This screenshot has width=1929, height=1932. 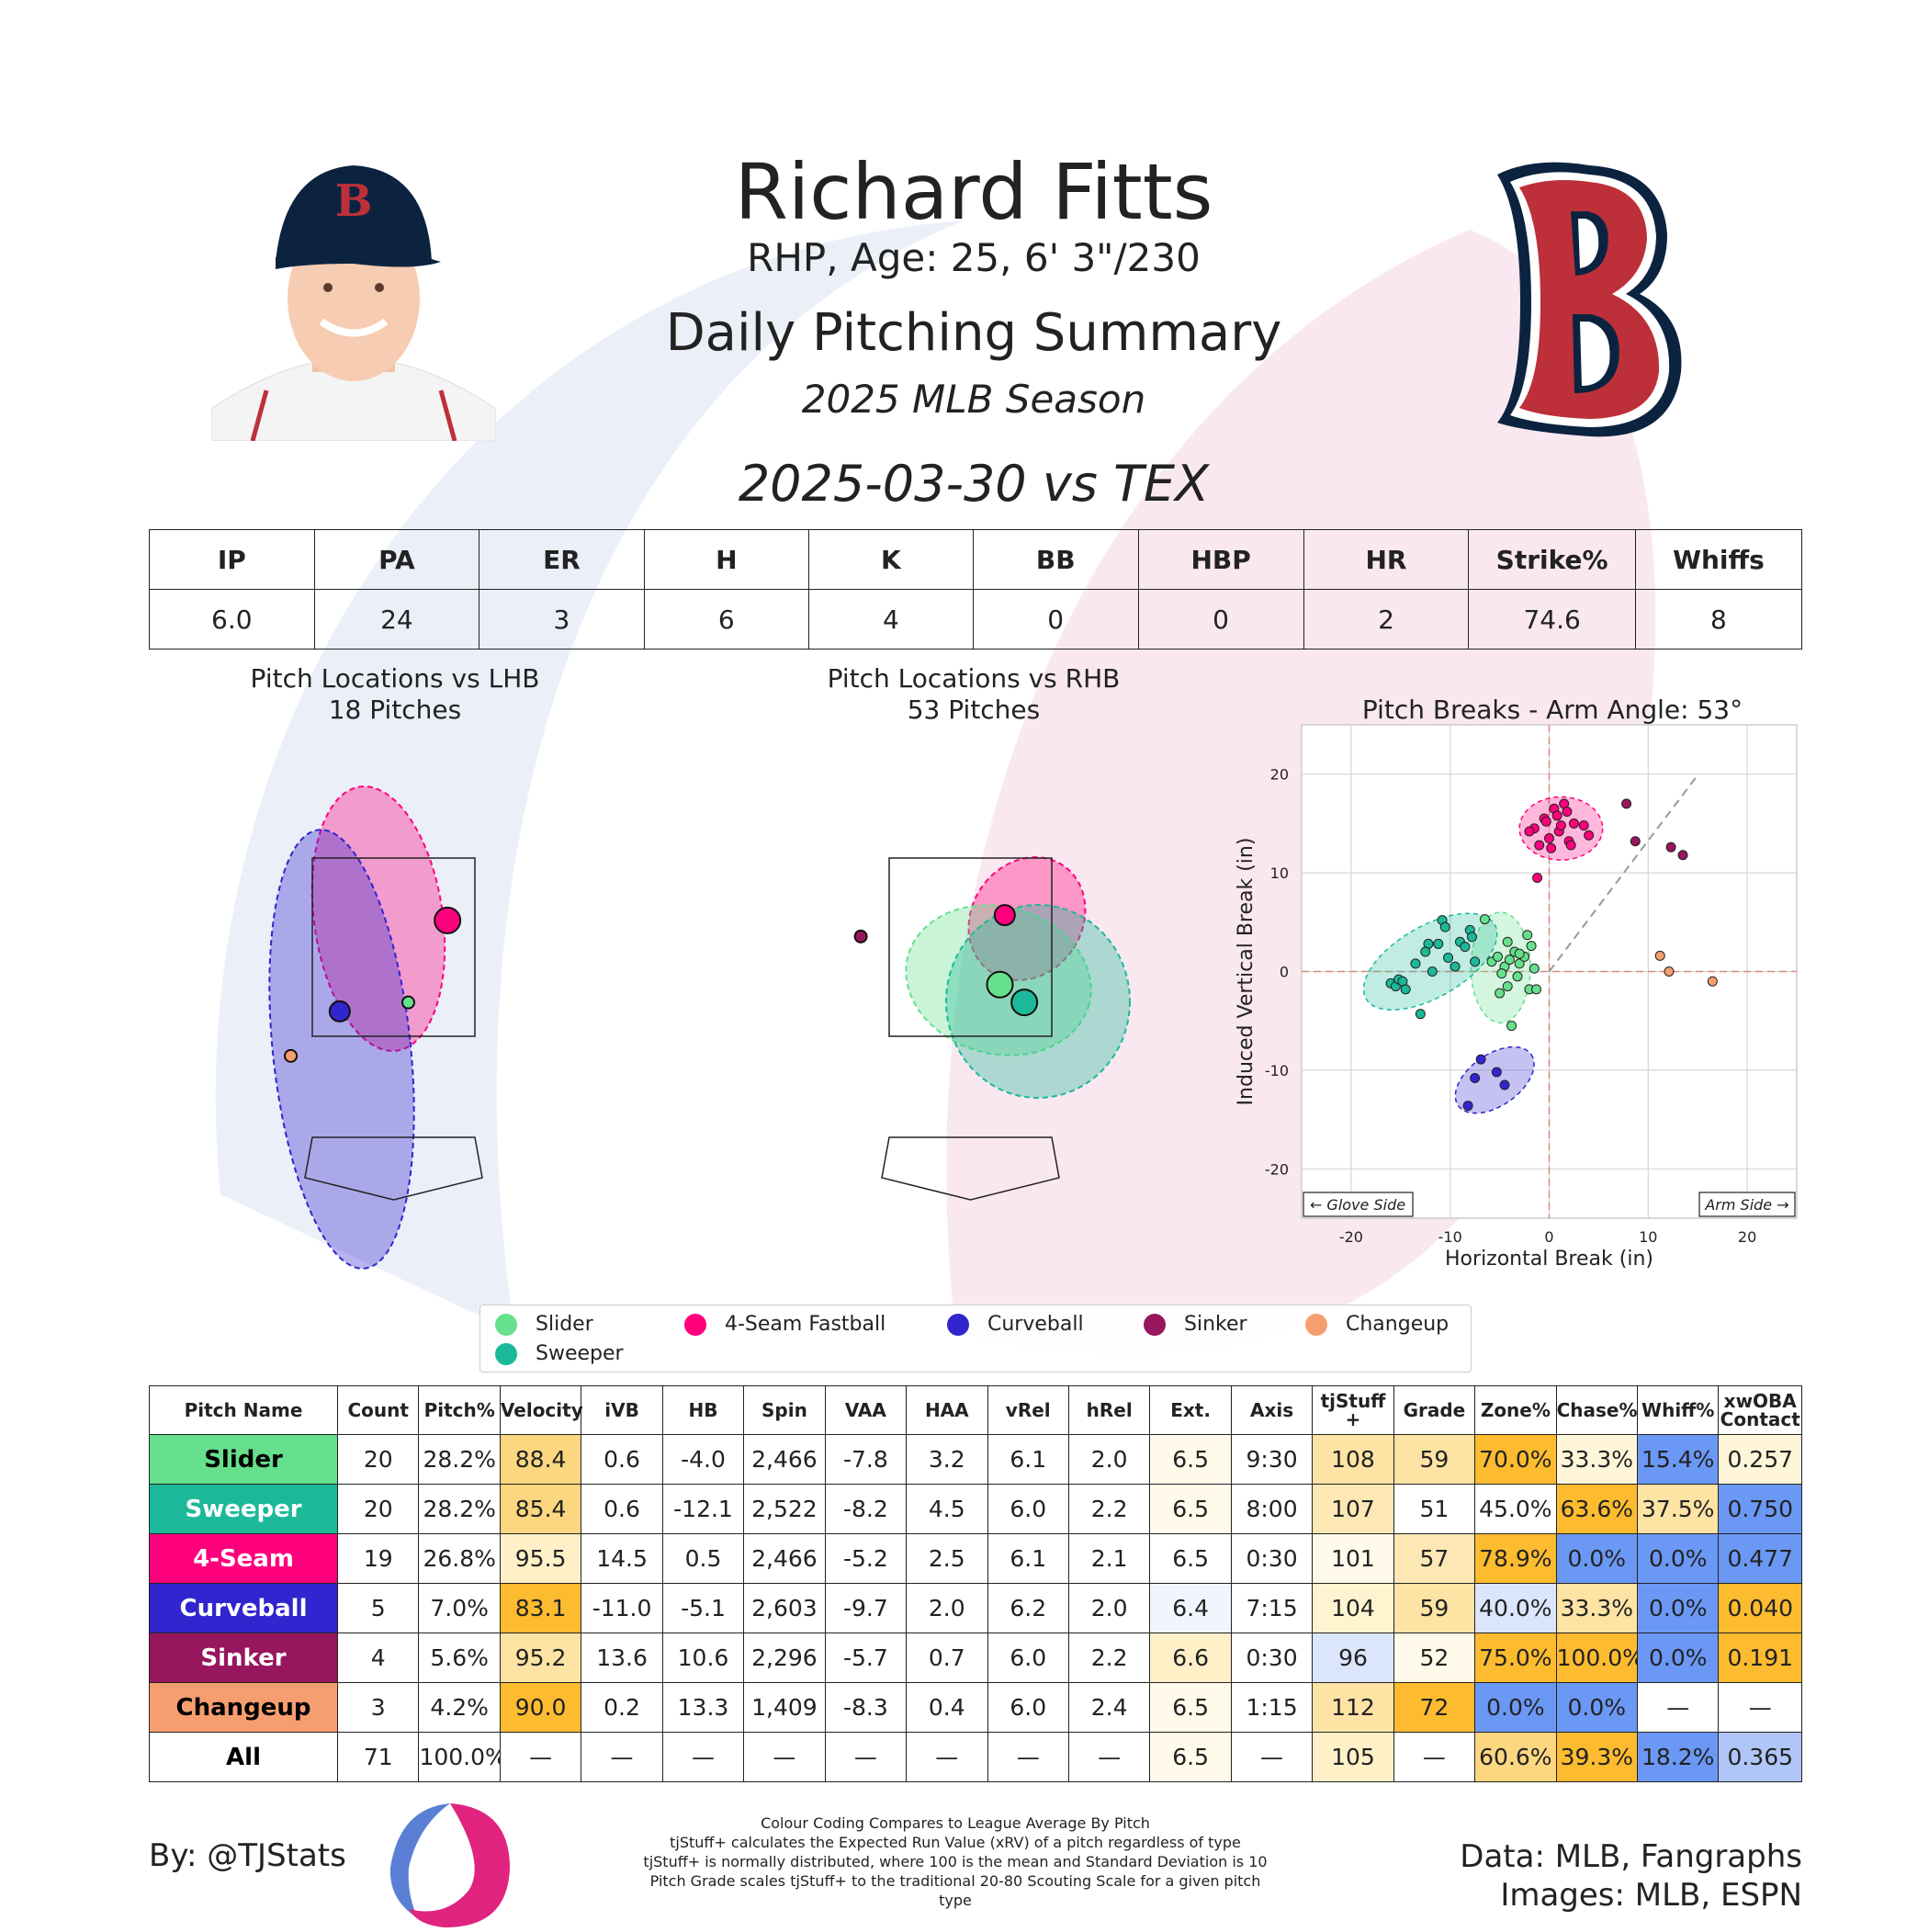 I want to click on pitch-metric-cell: 7:15, so click(x=1272, y=1608).